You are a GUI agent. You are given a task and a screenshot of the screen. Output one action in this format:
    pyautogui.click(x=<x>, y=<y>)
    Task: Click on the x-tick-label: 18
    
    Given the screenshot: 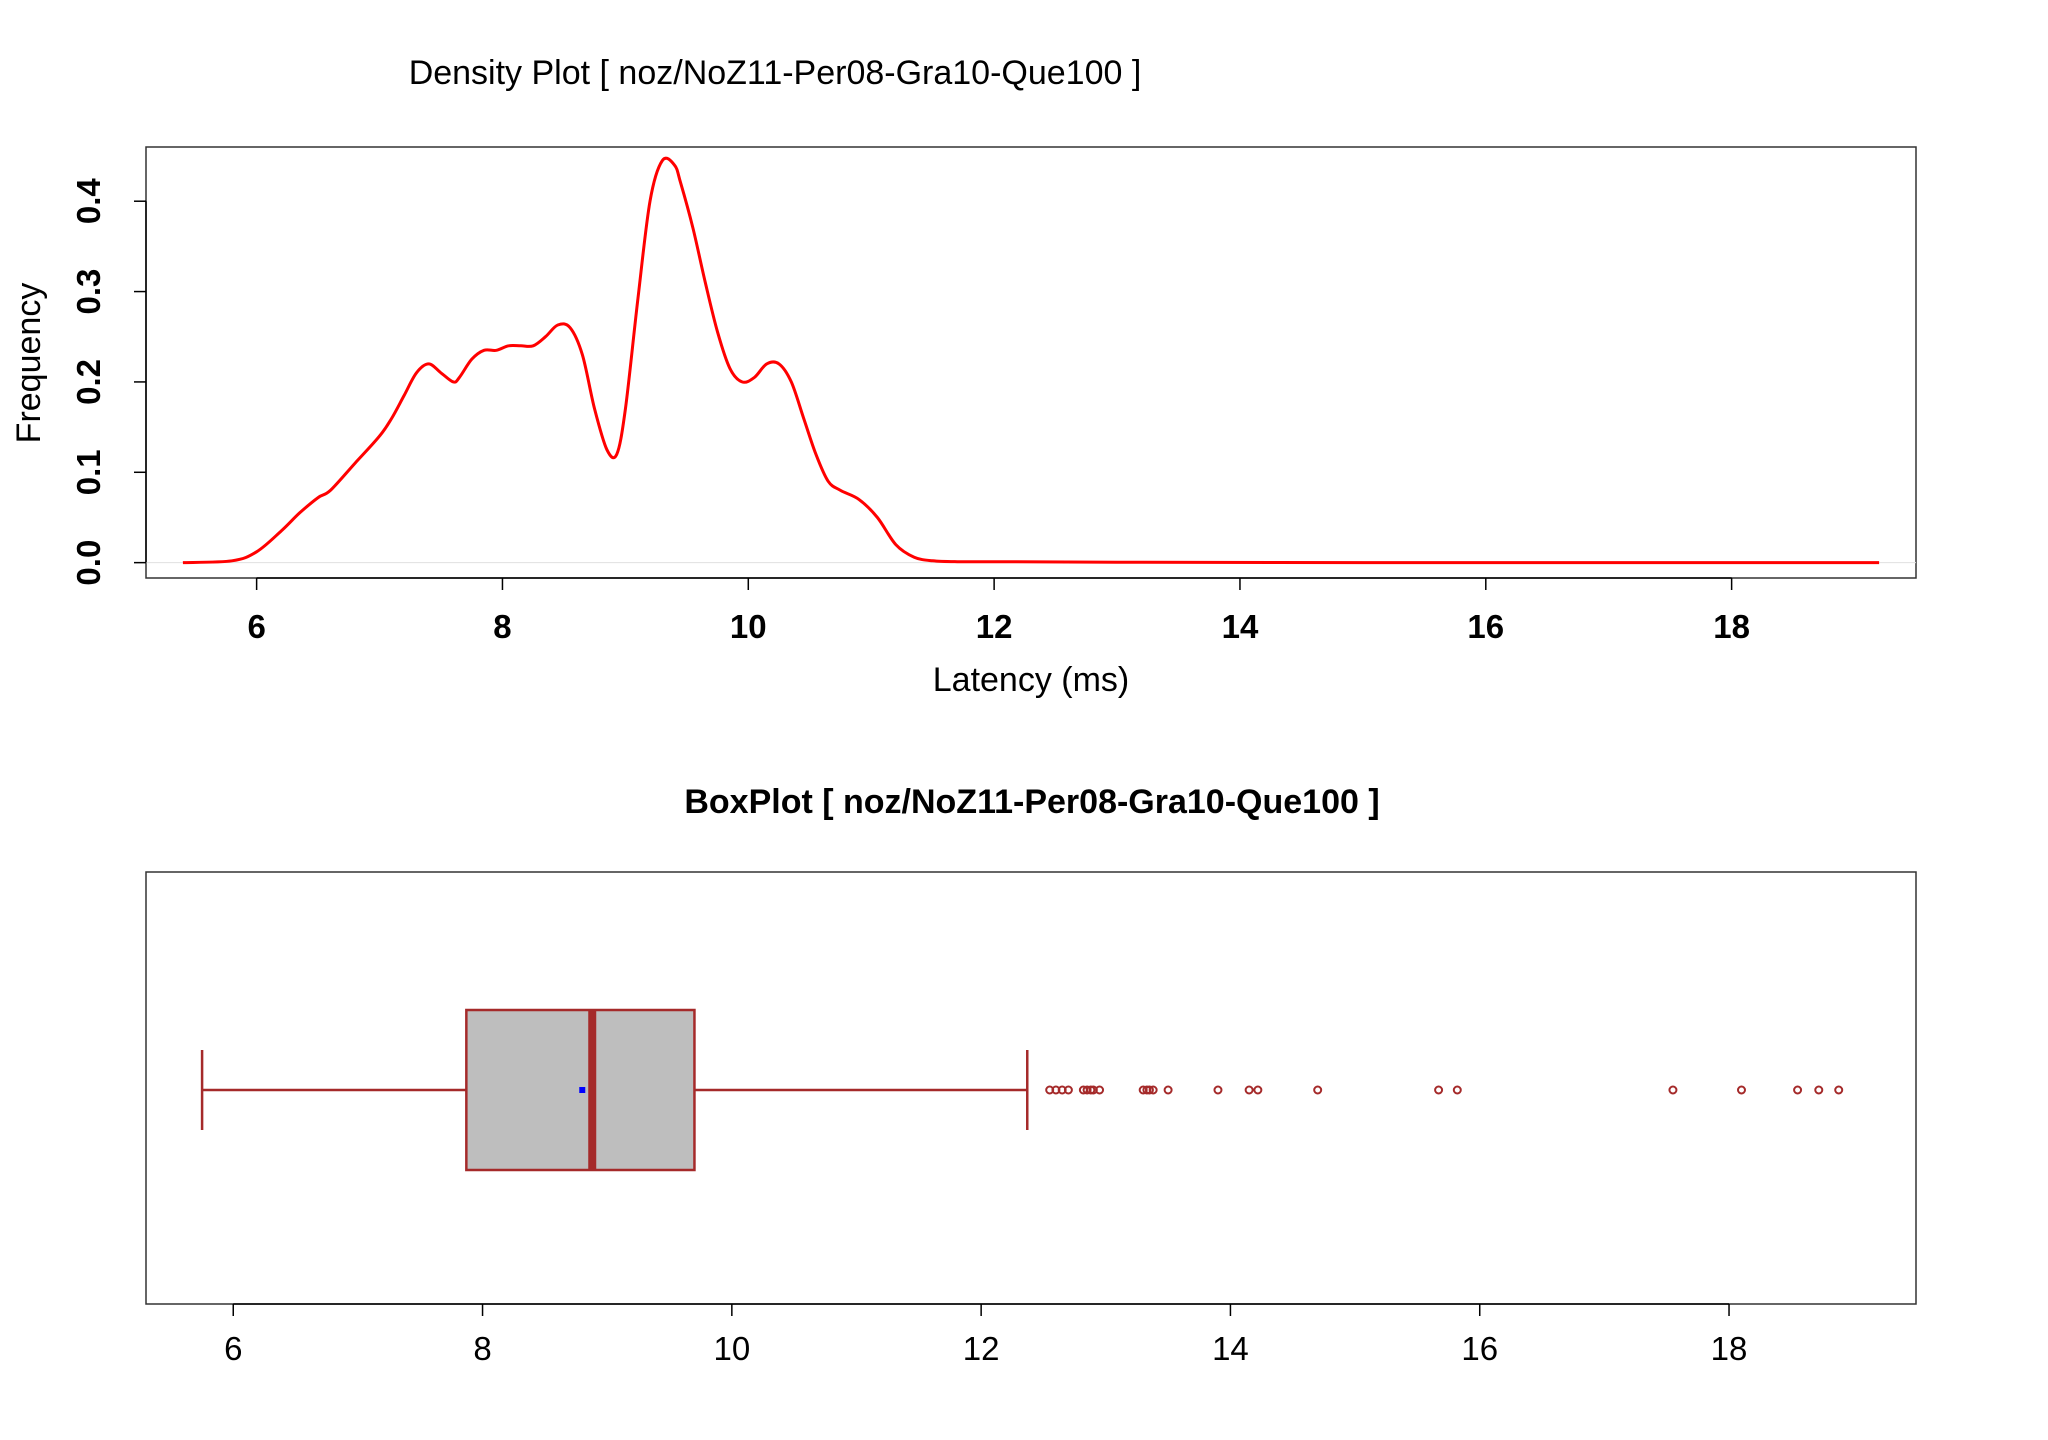 What is the action you would take?
    pyautogui.click(x=1731, y=626)
    